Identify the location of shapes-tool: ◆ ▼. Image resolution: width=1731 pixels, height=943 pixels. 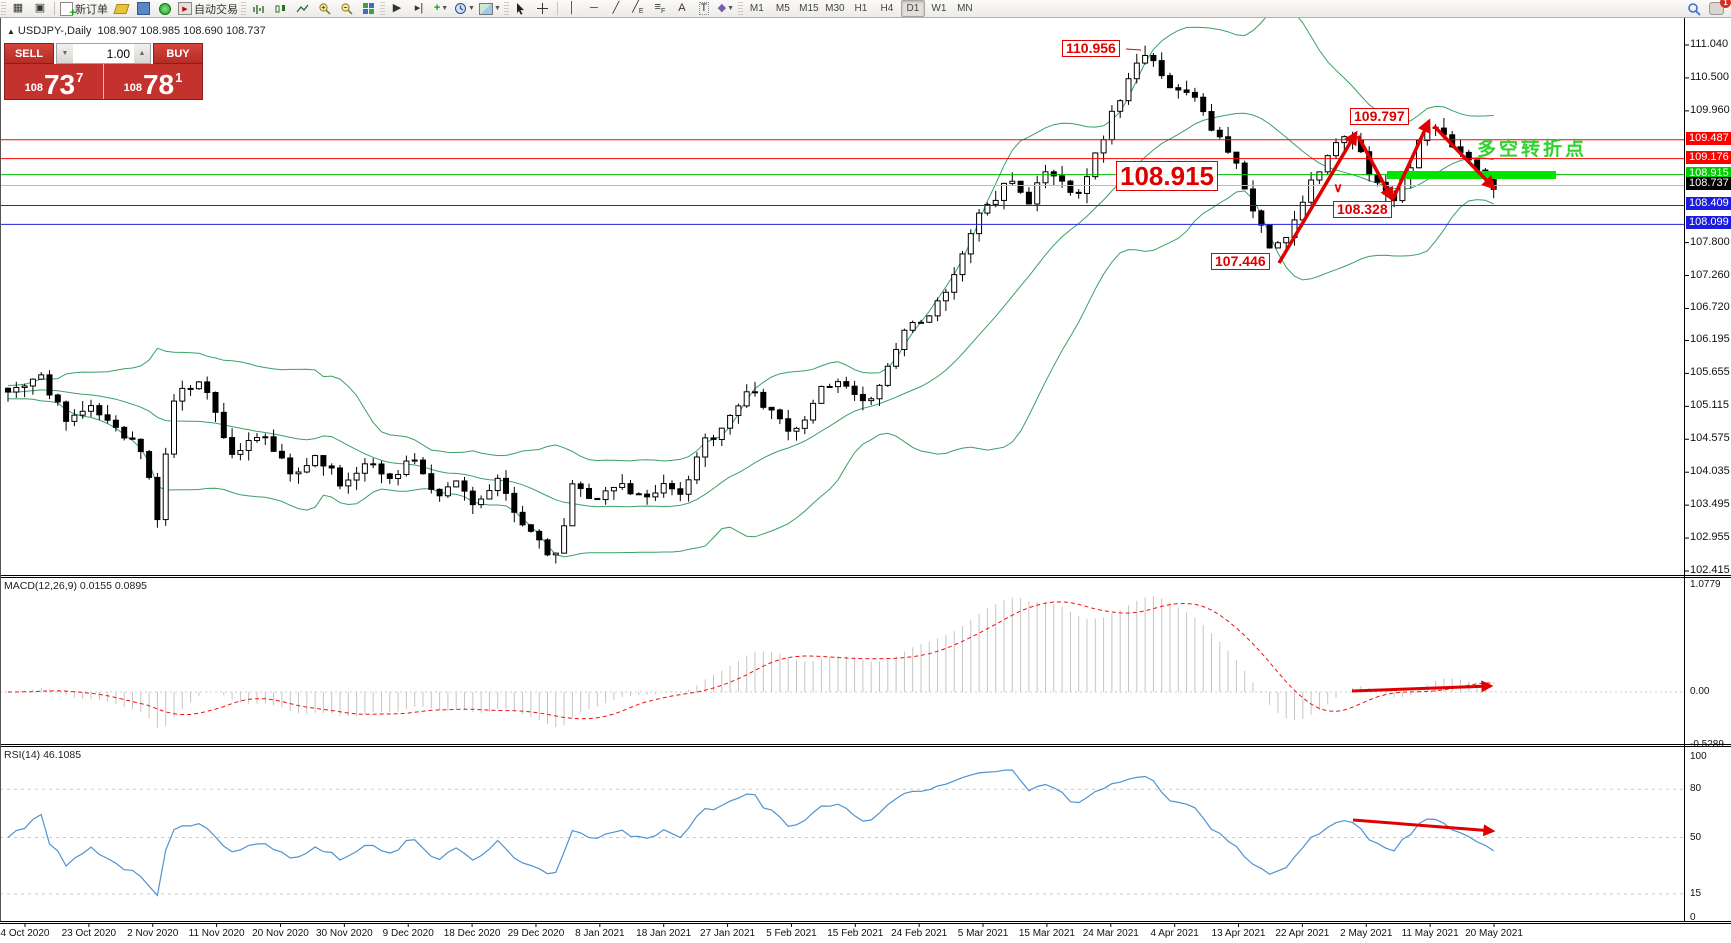
(726, 8).